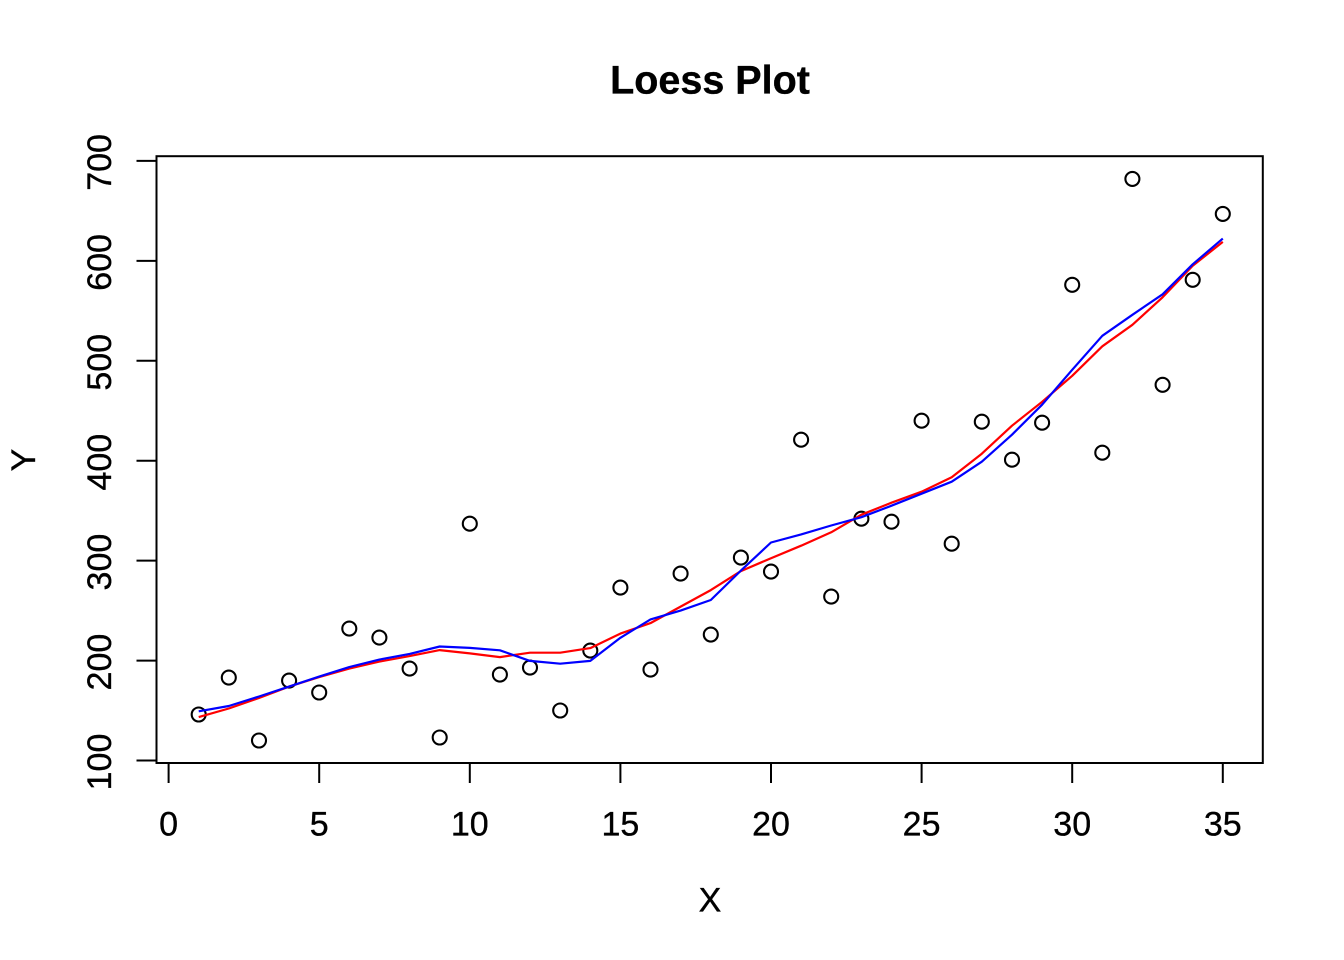 Image resolution: width=1344 pixels, height=960 pixels. Describe the element at coordinates (24, 460) in the screenshot. I see `svg-text: Y` at that location.